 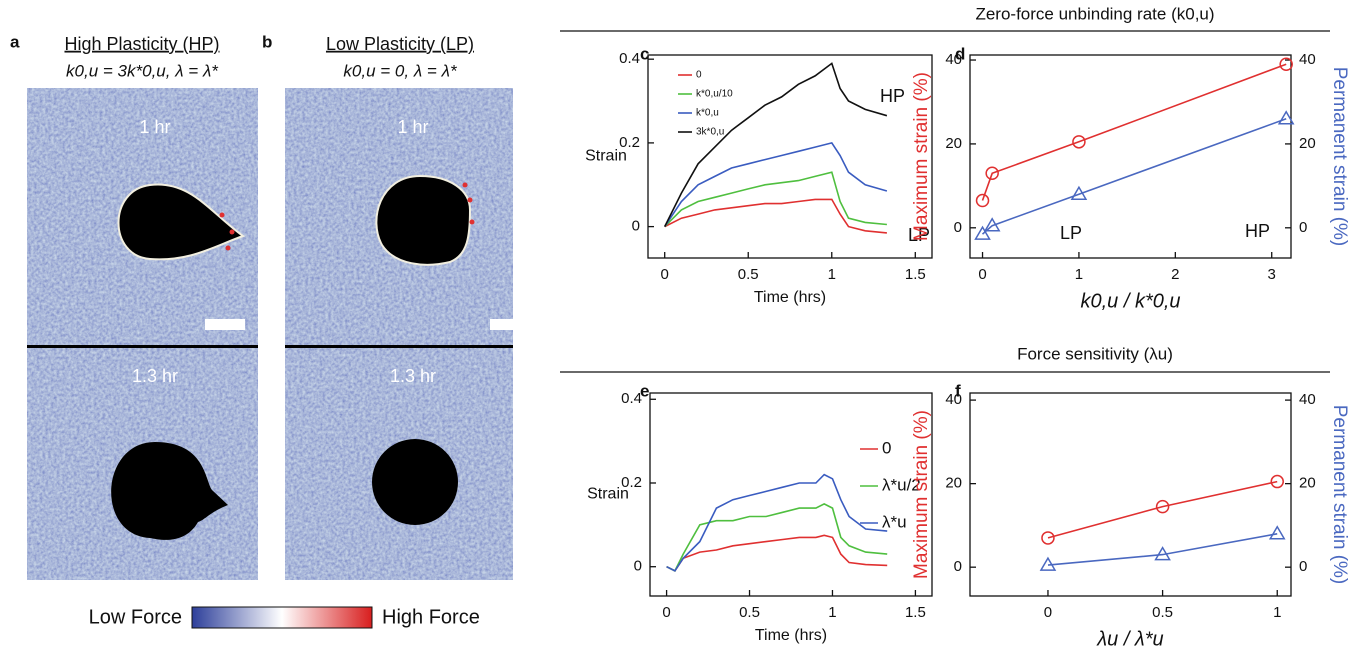 What do you see at coordinates (1129, 639) in the screenshot?
I see `x-axis-label: λu / λ*u` at bounding box center [1129, 639].